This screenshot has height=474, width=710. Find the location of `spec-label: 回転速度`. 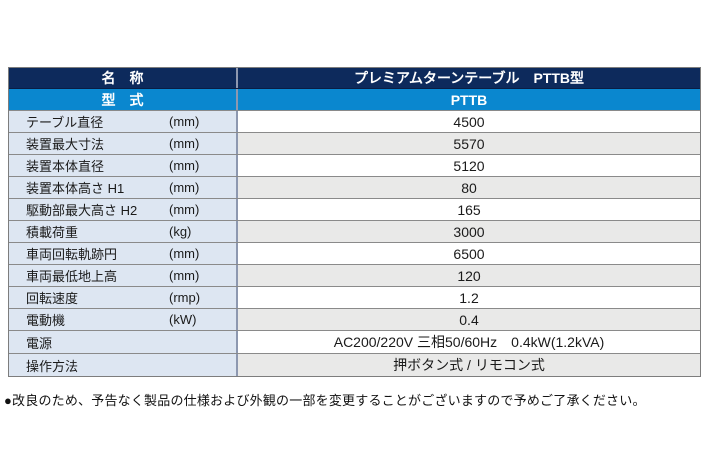

spec-label: 回転速度 is located at coordinates (52, 298).